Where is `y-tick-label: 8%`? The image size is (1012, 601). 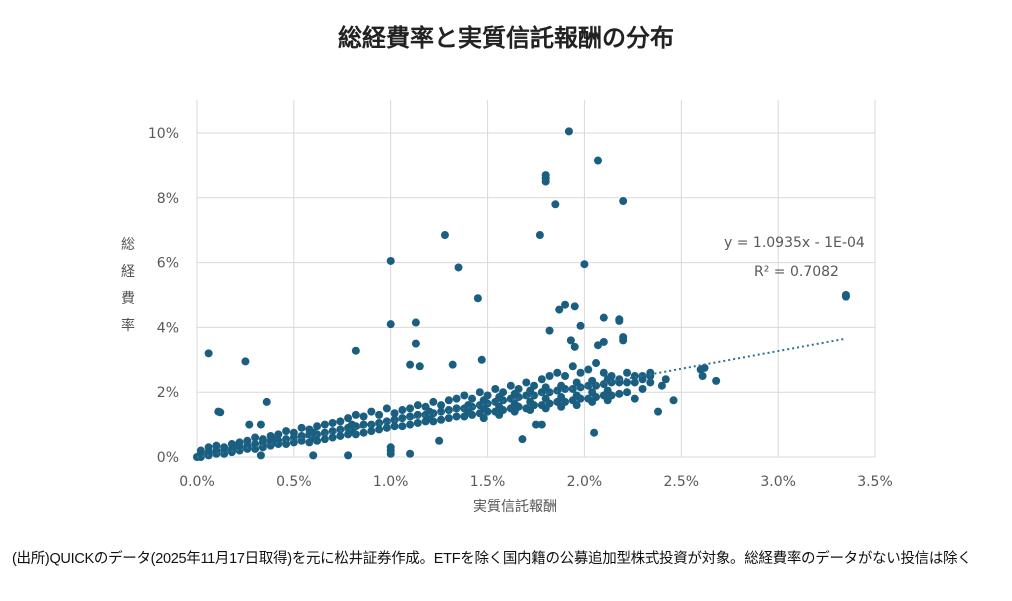 y-tick-label: 8% is located at coordinates (168, 199).